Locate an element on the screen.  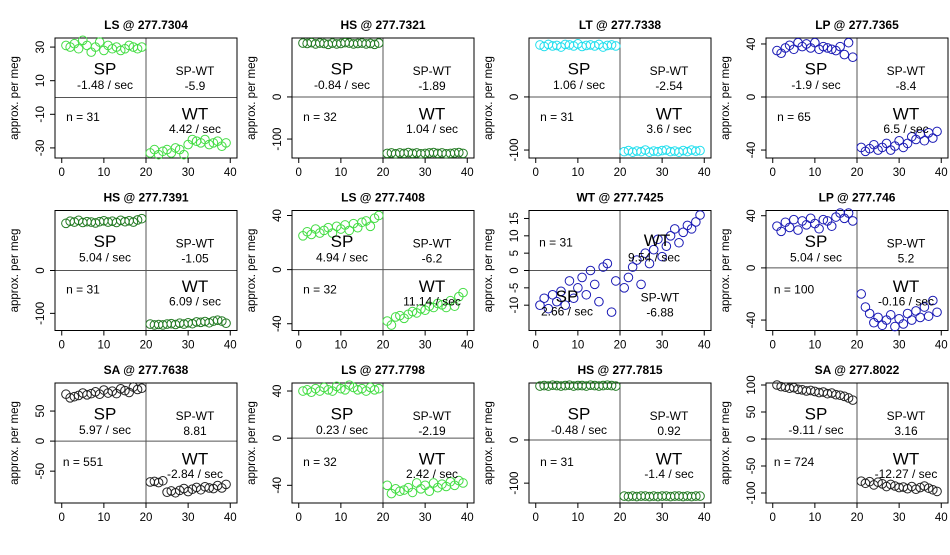
annotation-wt-rate: 2.42 / sec is located at coordinates (432, 474).